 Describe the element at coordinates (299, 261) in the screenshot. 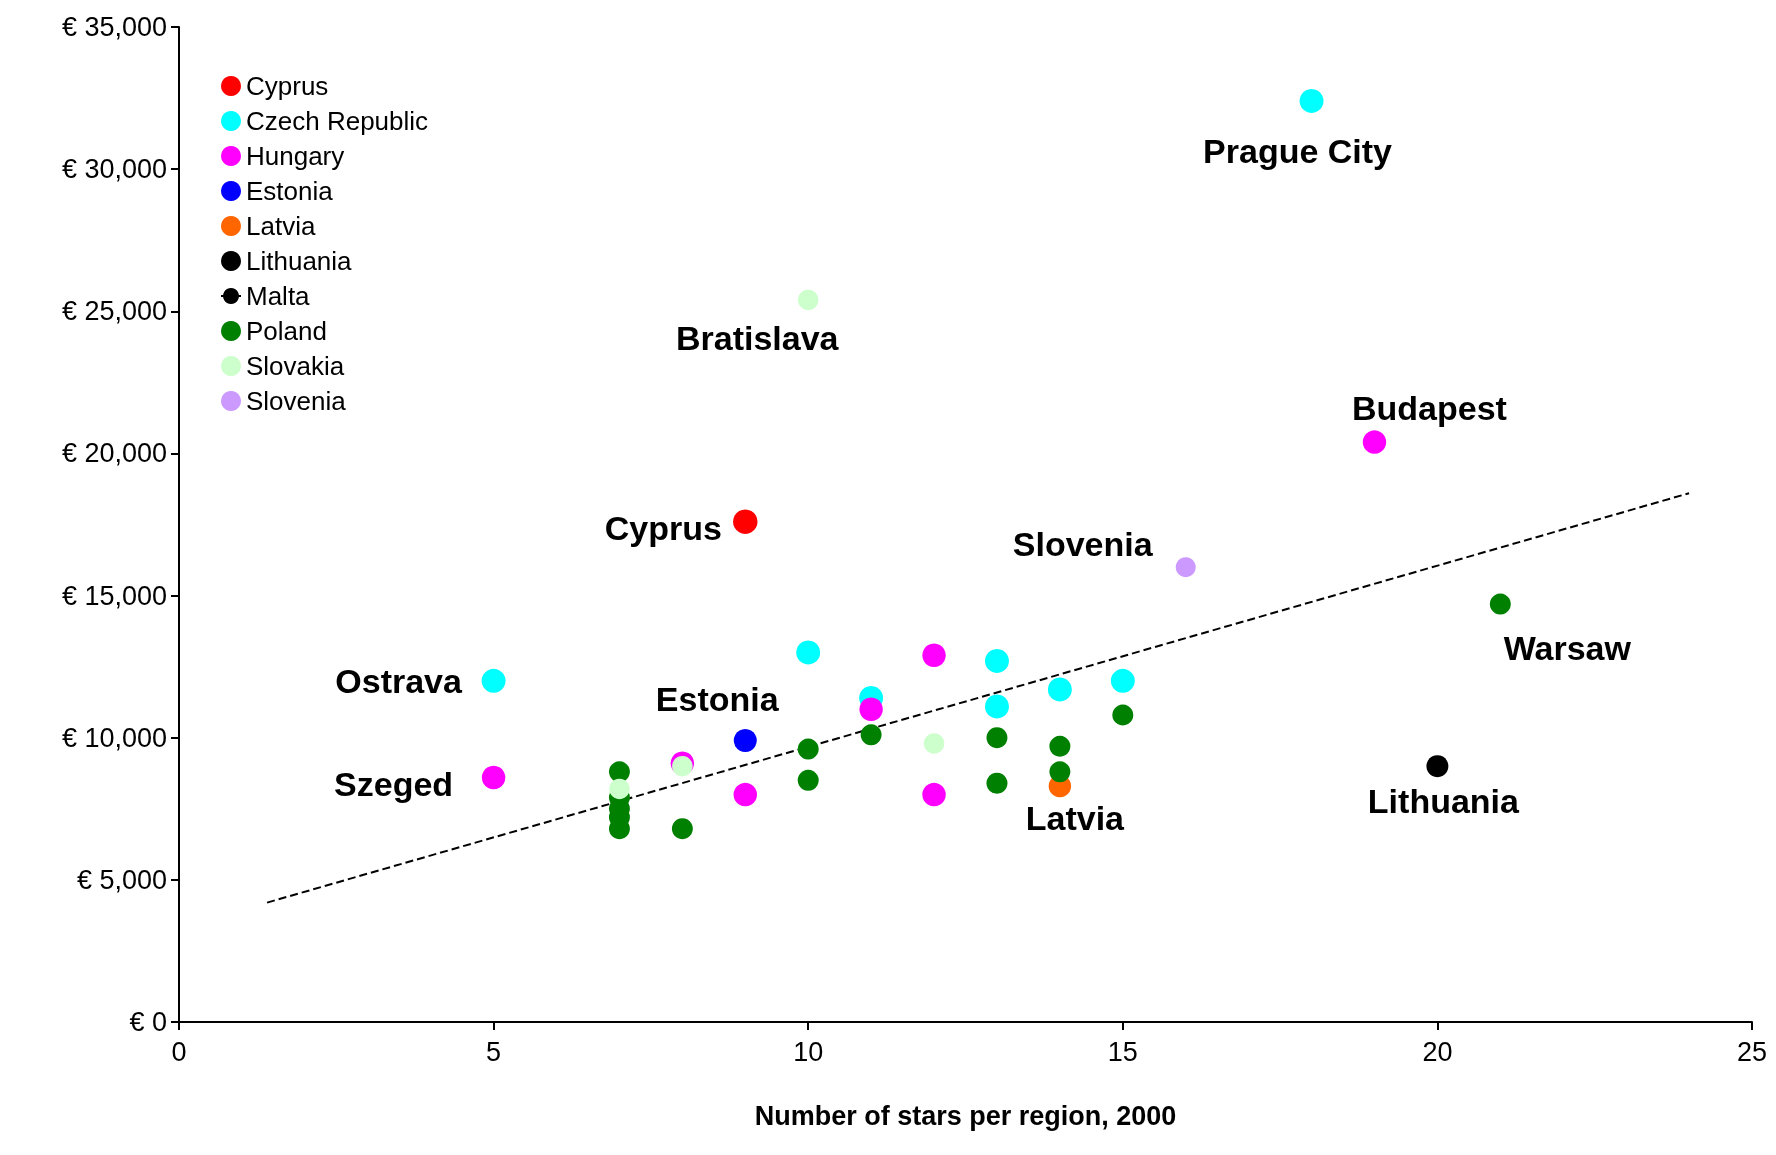

I see `legend-label: Lithuania` at that location.